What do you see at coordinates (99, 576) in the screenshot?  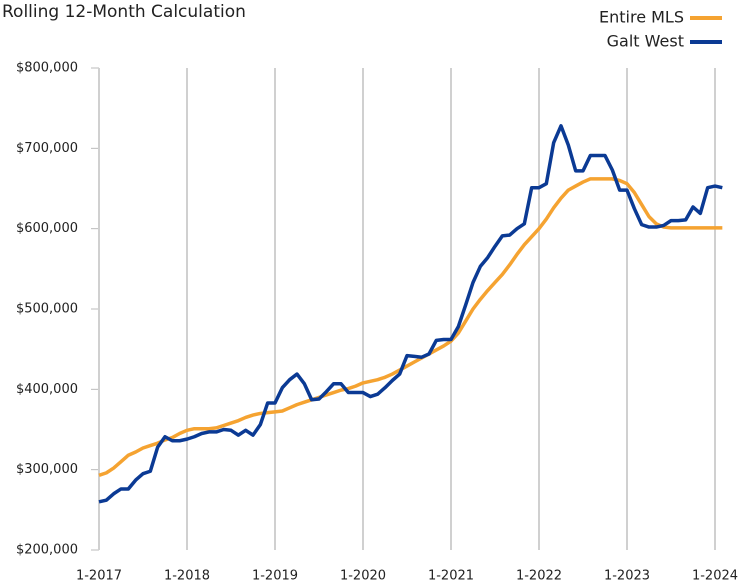 I see `x-tick-label: 1-2017` at bounding box center [99, 576].